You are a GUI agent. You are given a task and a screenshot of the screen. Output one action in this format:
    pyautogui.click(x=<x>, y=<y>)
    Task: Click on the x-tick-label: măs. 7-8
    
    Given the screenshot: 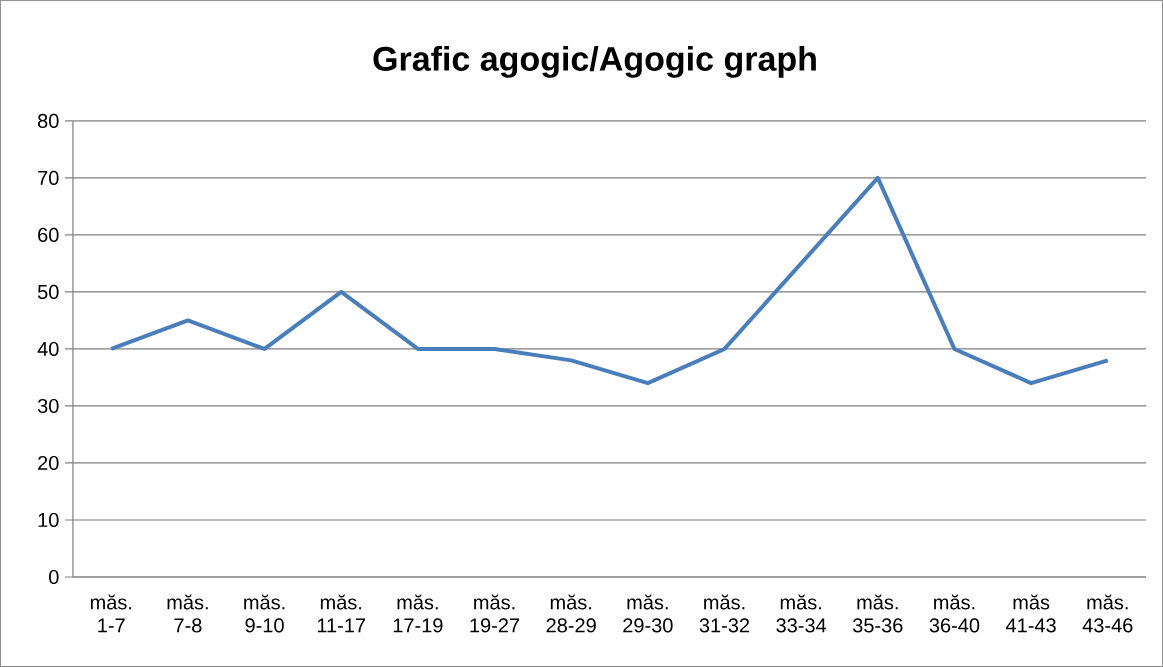 What is the action you would take?
    pyautogui.click(x=187, y=613)
    